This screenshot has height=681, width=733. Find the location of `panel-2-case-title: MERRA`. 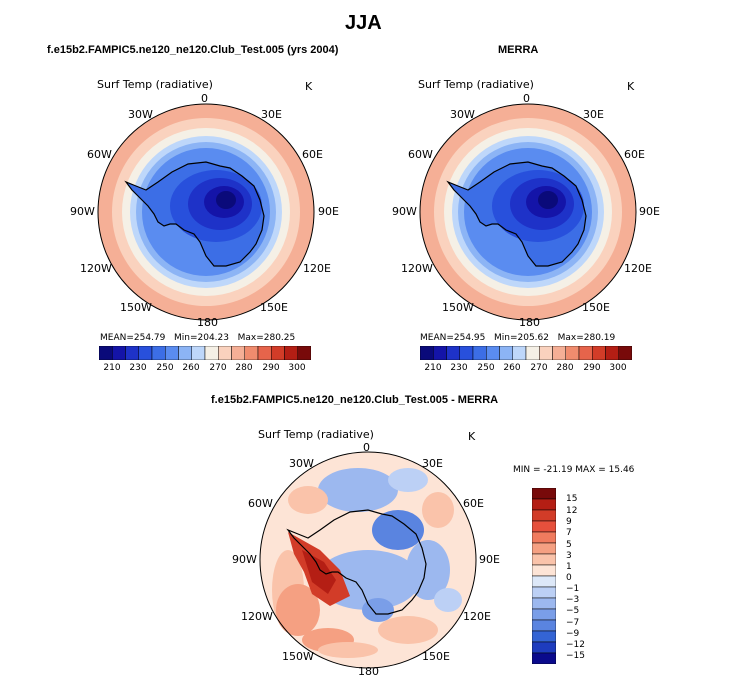

panel-2-case-title: MERRA is located at coordinates (518, 50).